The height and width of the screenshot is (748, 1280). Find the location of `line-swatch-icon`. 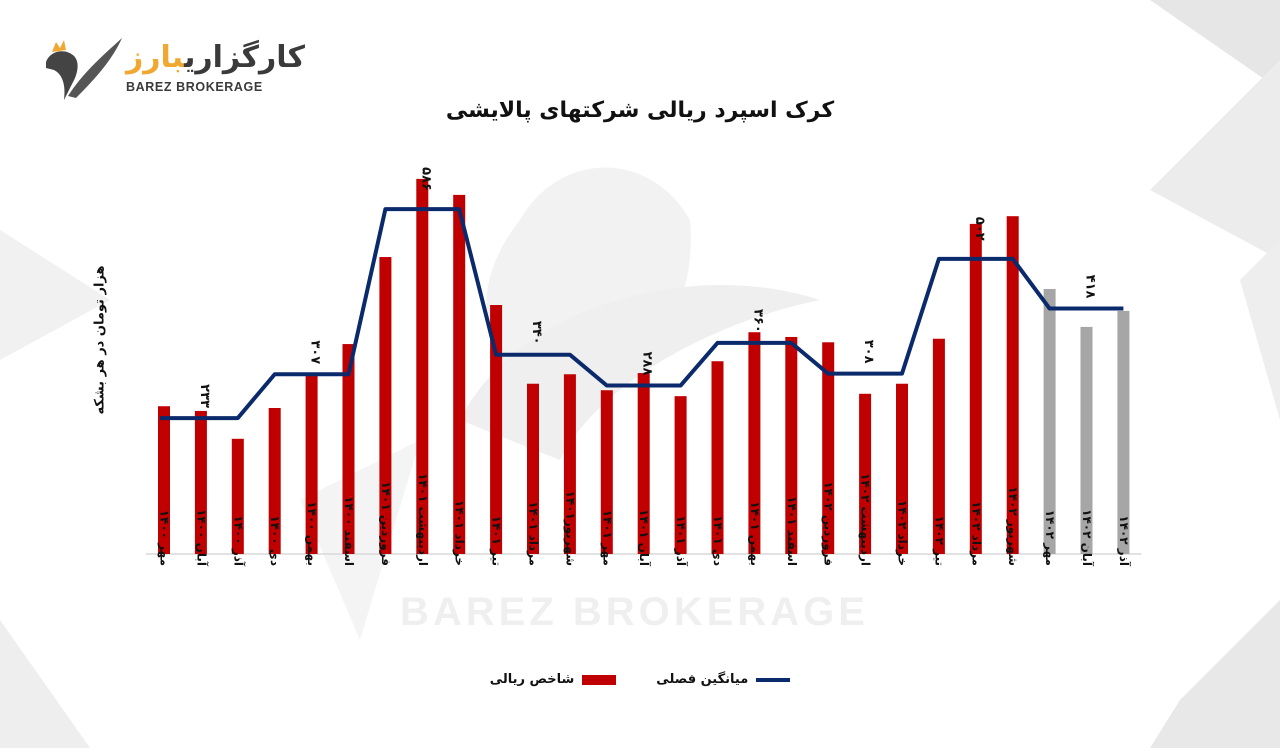

line-swatch-icon is located at coordinates (773, 679).